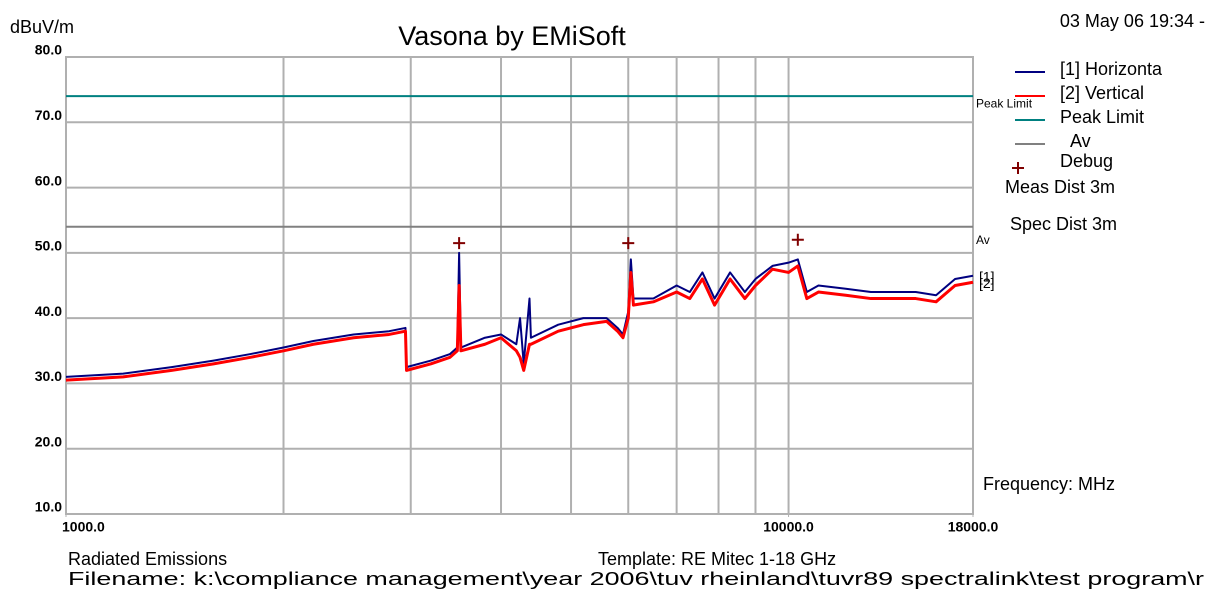 The width and height of the screenshot is (1209, 599). I want to click on y-tick-label: 10.0, so click(48, 507).